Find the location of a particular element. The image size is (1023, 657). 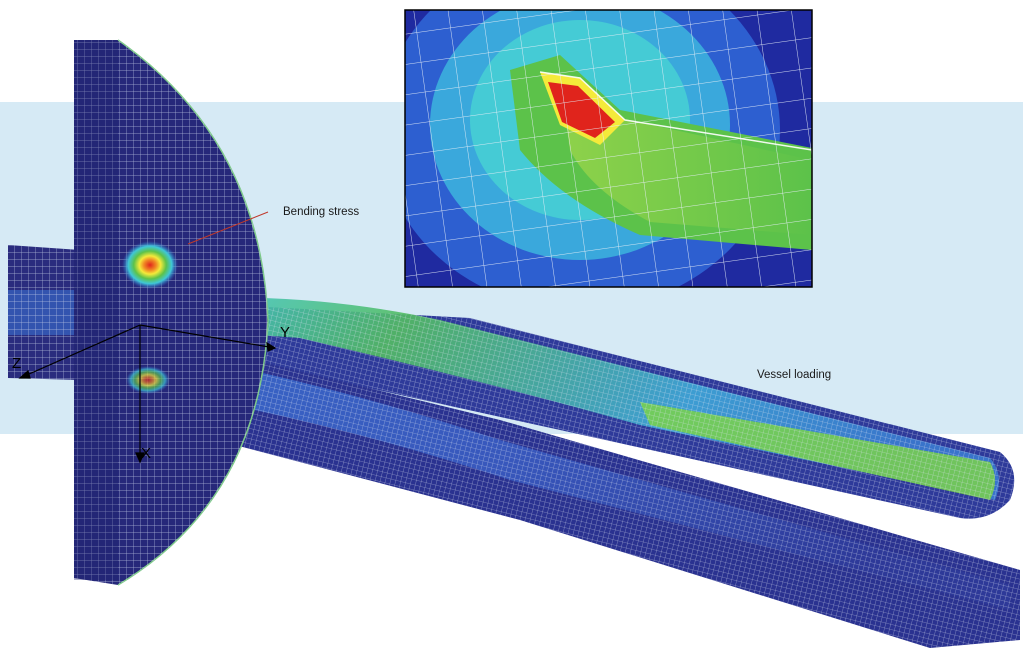

pipe-stub is located at coordinates (44, 312).